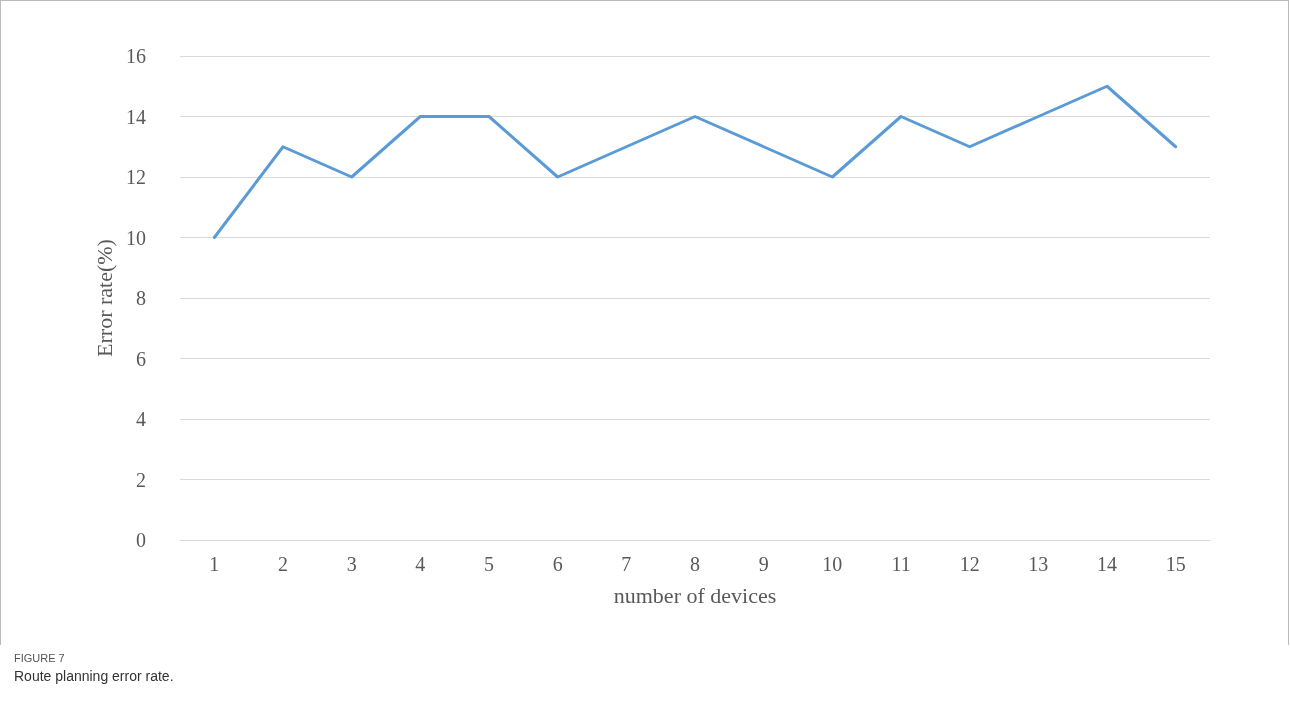 The image size is (1290, 722). I want to click on x-tick-label: 14, so click(1107, 564).